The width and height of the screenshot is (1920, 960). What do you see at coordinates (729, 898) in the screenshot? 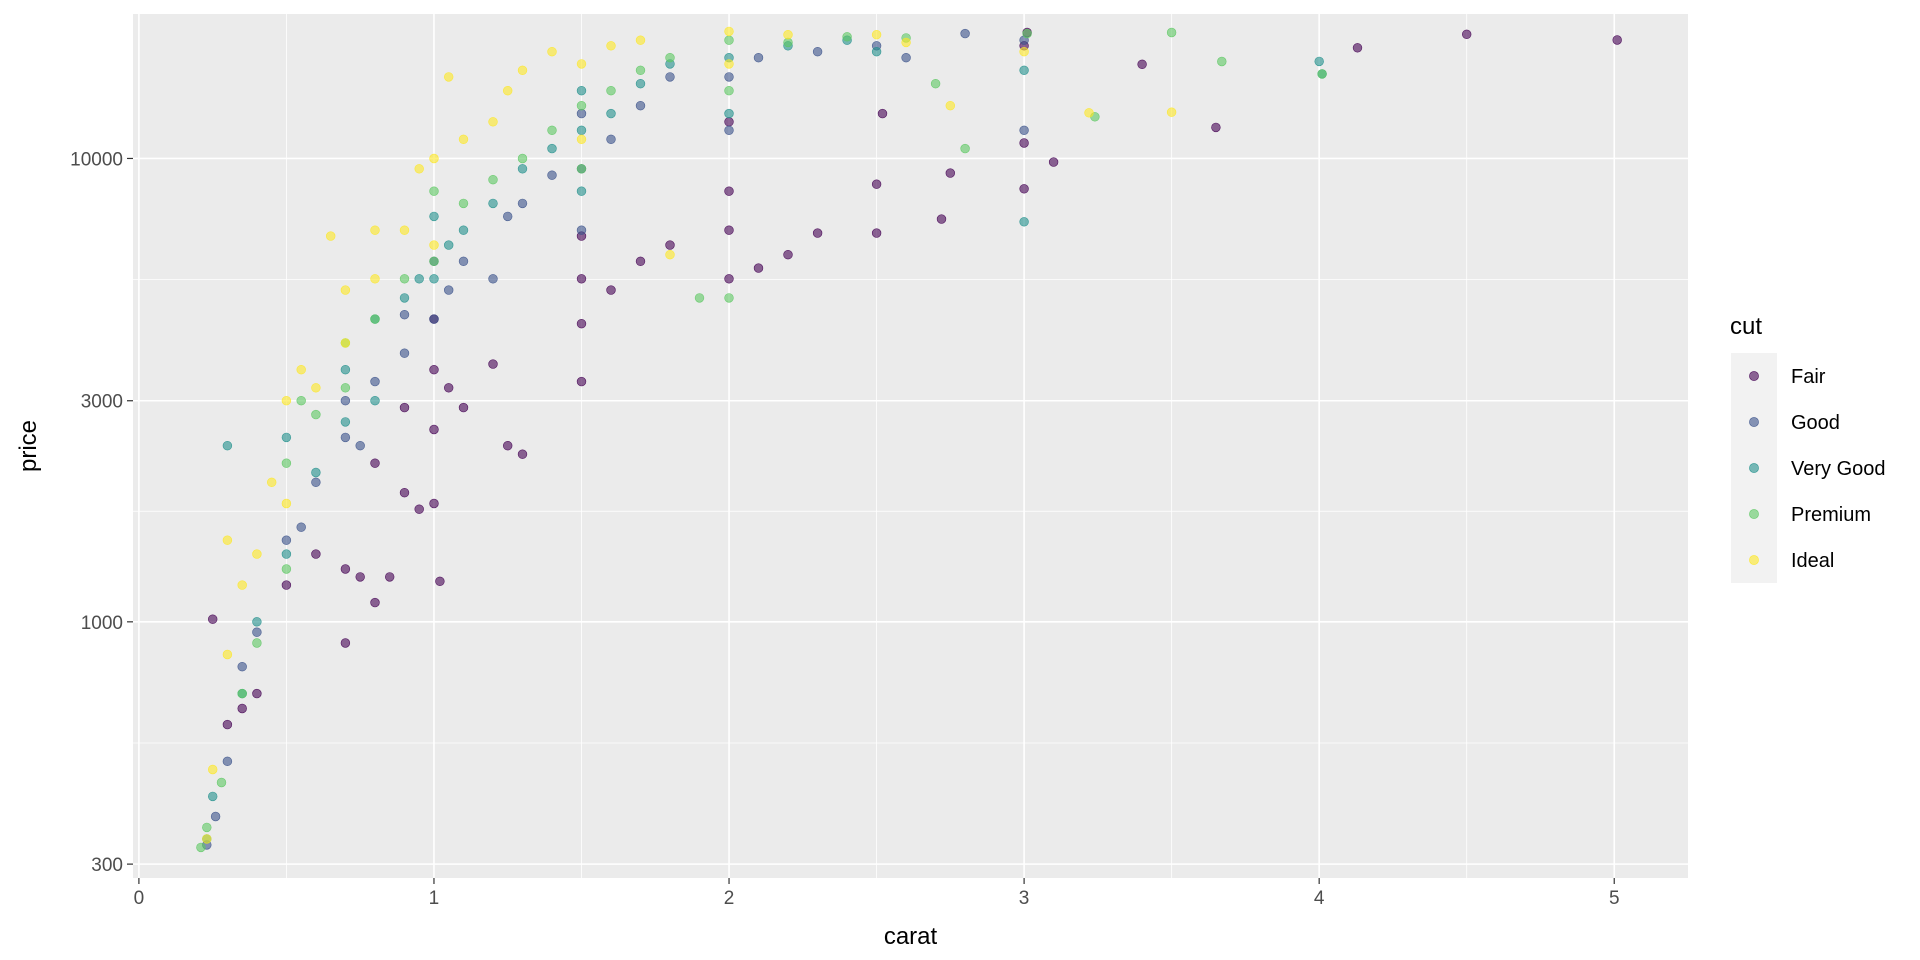
I see `x-tick-label: 2` at bounding box center [729, 898].